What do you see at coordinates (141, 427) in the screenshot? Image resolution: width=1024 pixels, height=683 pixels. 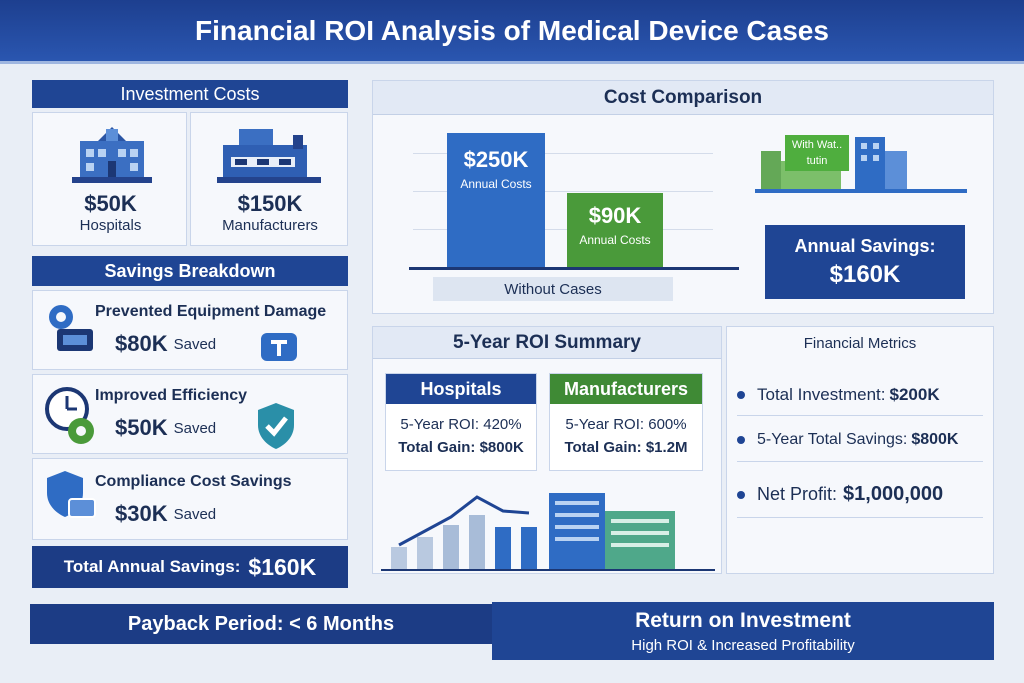 I see `savings-item-efficiency-value: $50K` at bounding box center [141, 427].